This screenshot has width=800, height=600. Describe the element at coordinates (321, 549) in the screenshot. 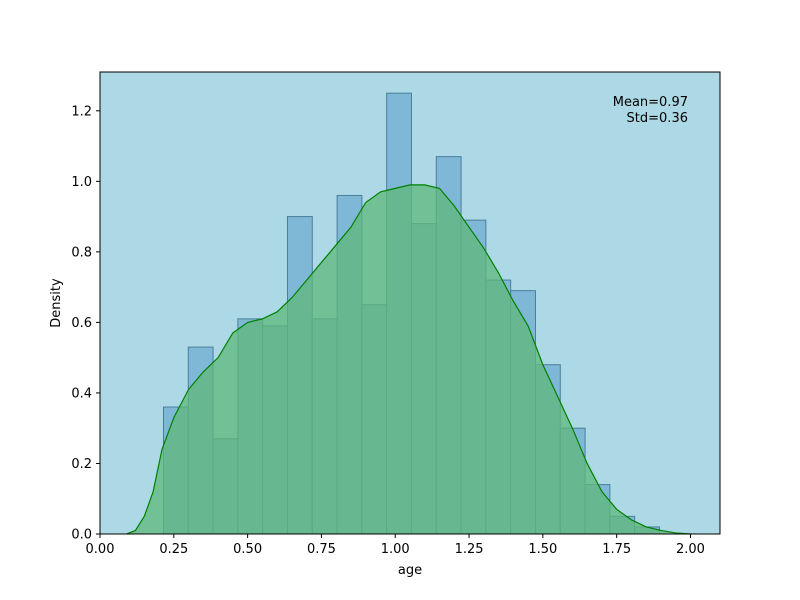

I see `x-tick-label: 0.75` at that location.